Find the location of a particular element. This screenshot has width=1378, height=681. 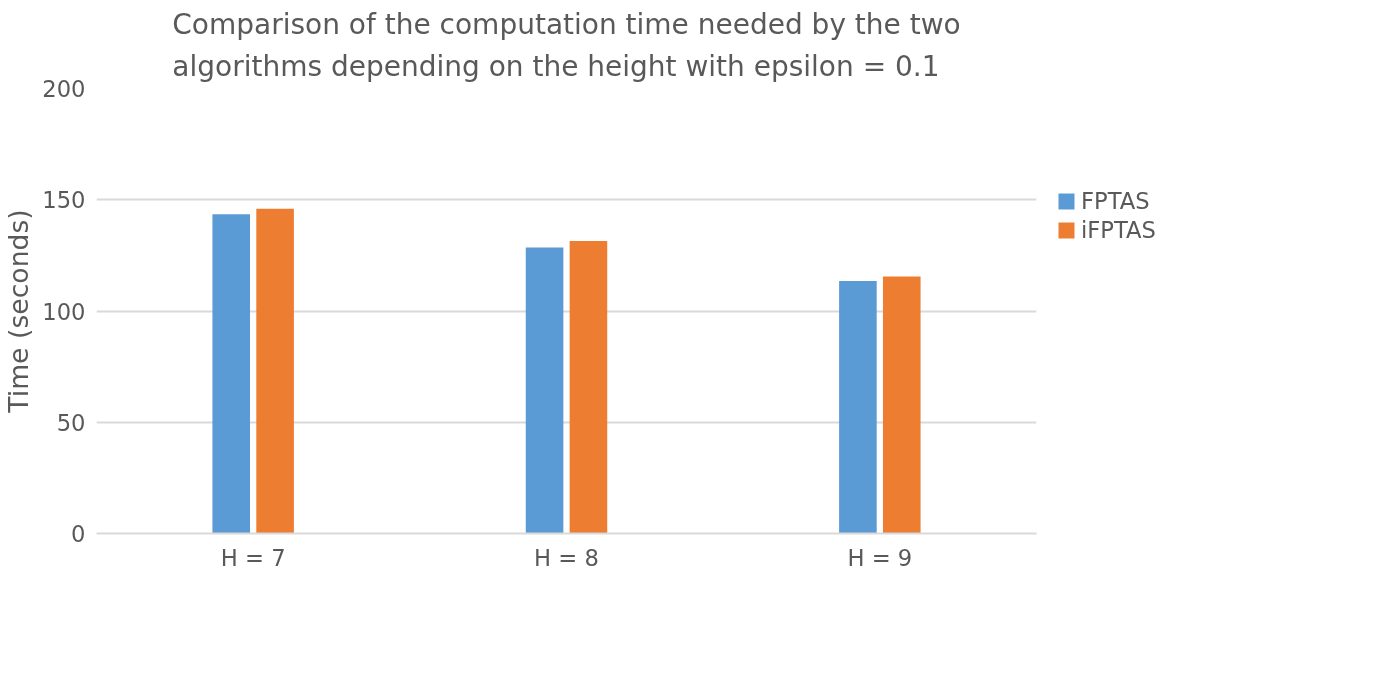

legend-label: iFPTAS is located at coordinates (1118, 230).